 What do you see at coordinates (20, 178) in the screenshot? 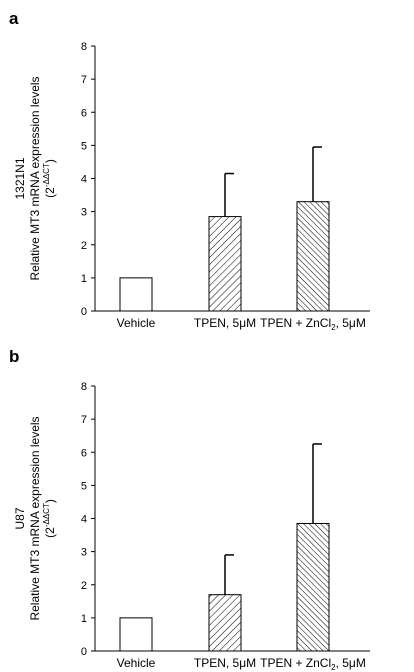
I see `y-axis-label-cell-line: 1321N1` at bounding box center [20, 178].